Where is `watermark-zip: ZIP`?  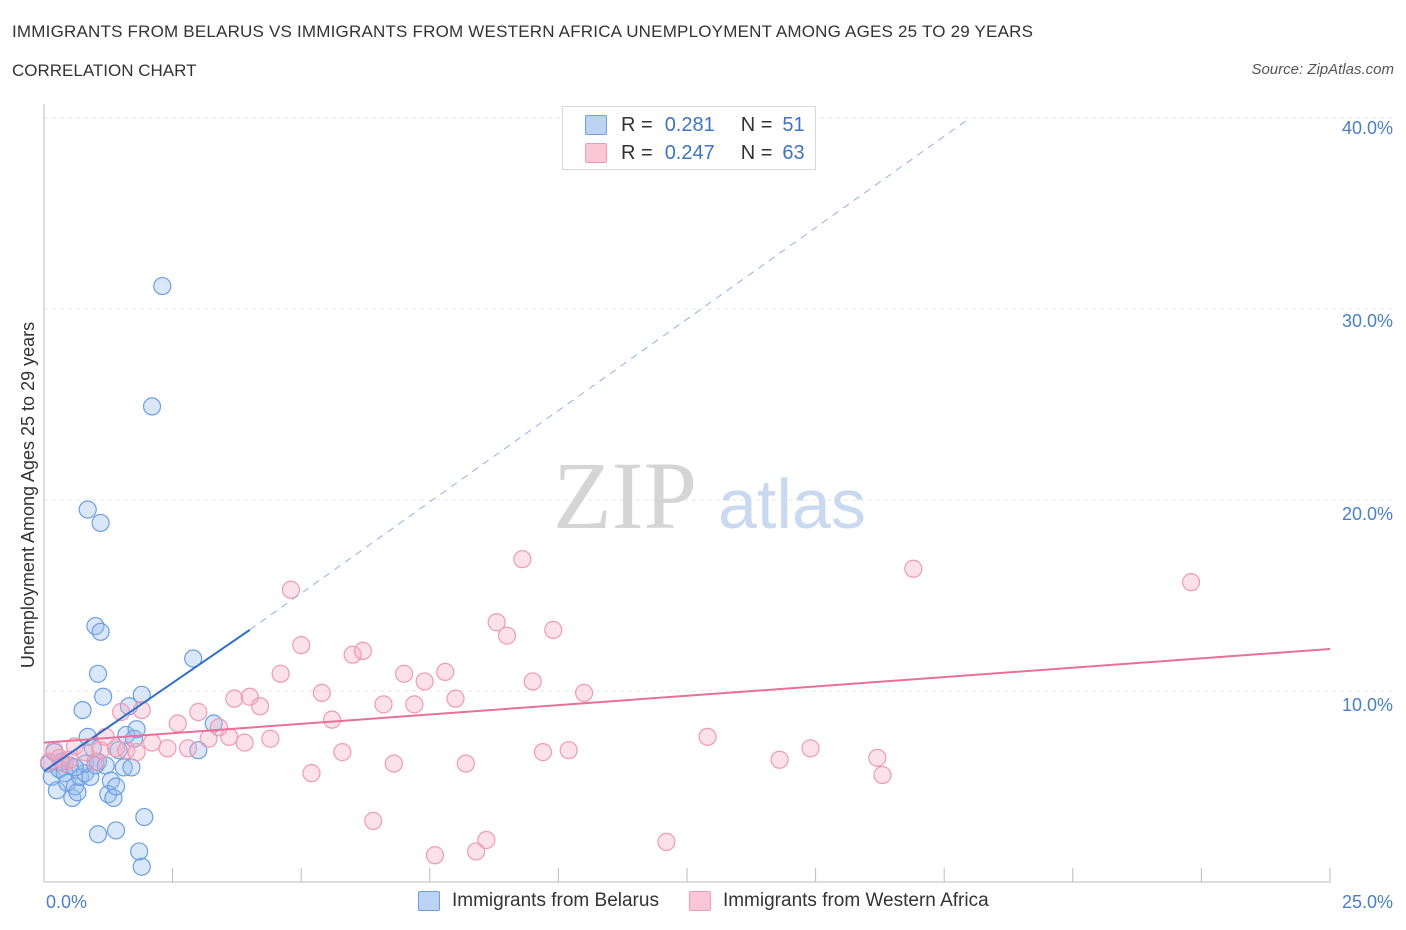
watermark-zip: ZIP is located at coordinates (625, 495).